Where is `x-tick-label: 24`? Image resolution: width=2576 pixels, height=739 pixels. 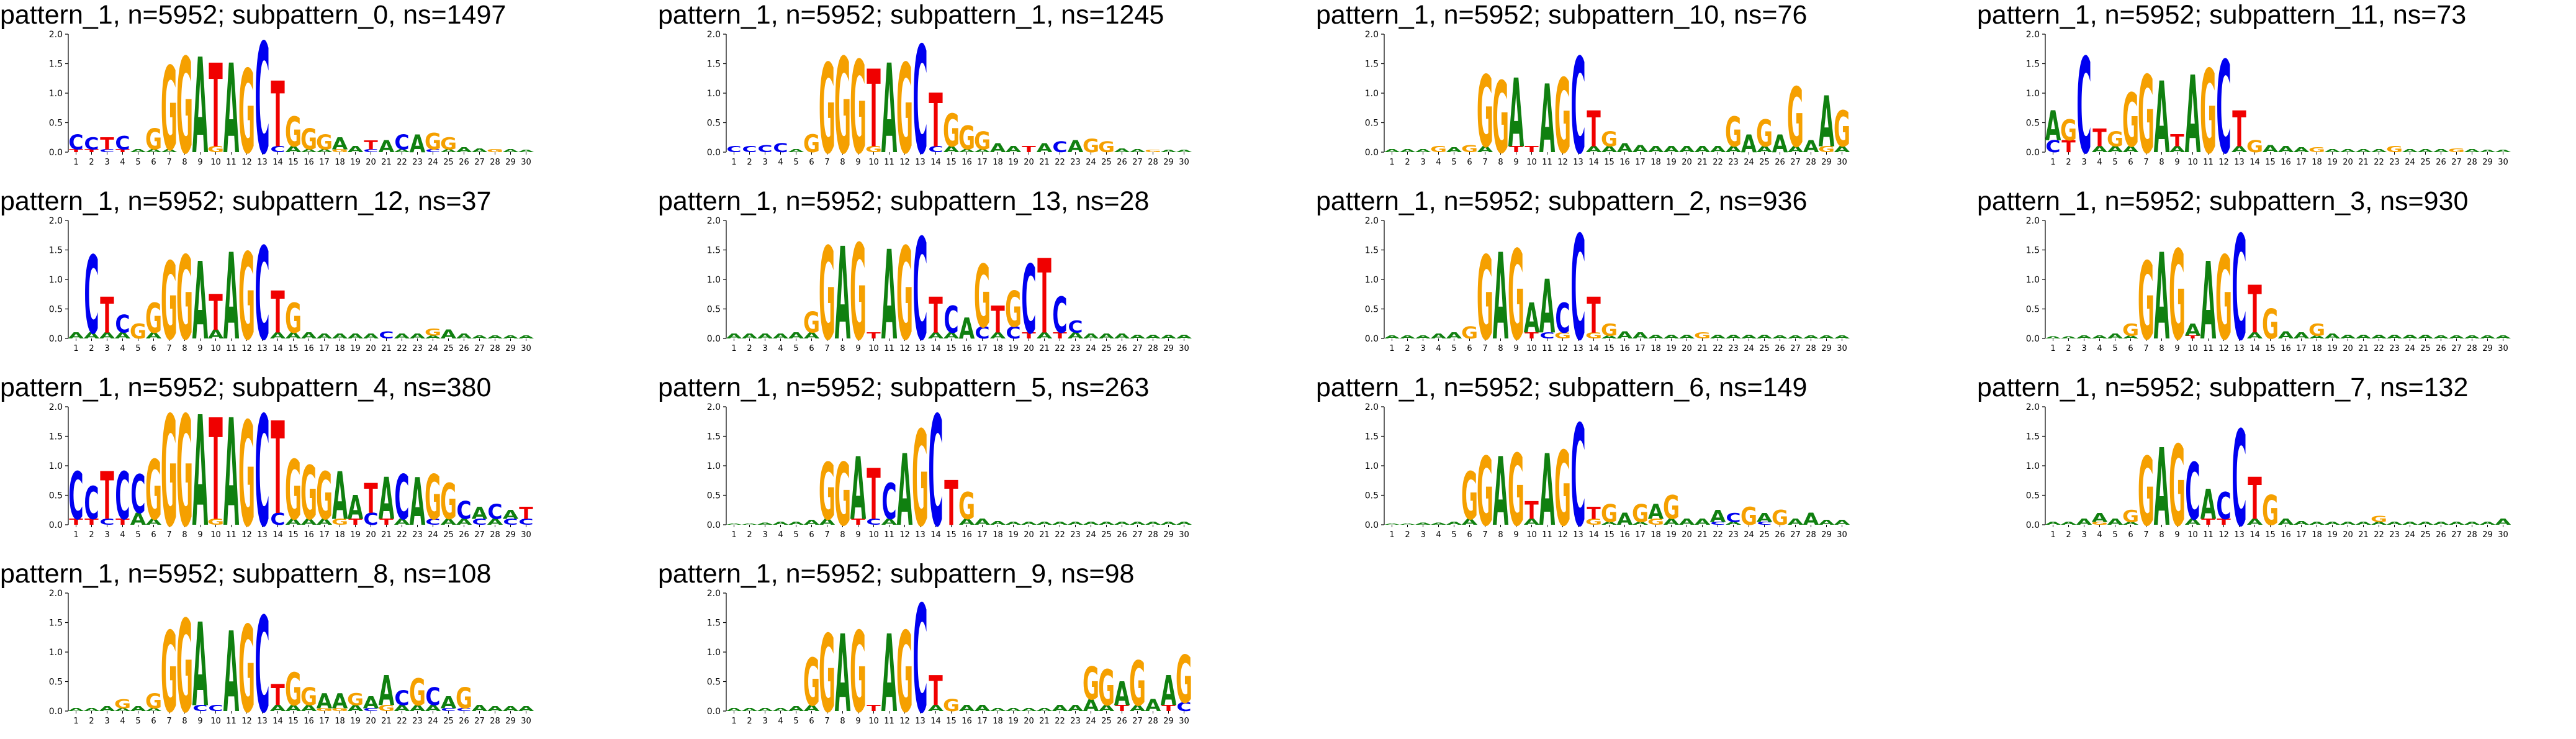 x-tick-label: 24 is located at coordinates (2410, 163).